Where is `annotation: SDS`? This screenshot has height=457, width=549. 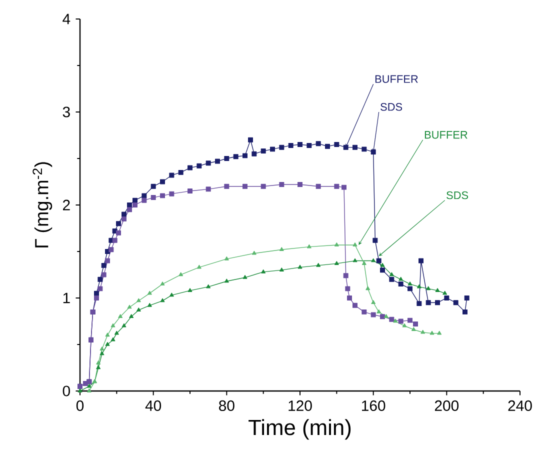
annotation: SDS is located at coordinates (391, 107).